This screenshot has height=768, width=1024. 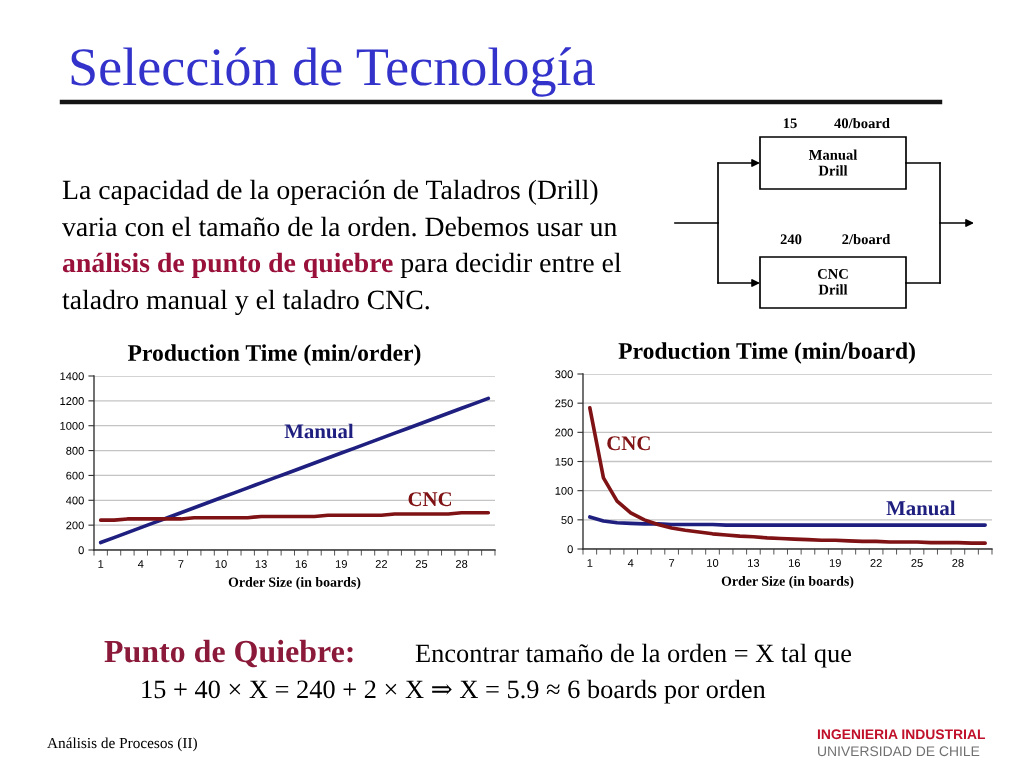 I want to click on text: CNC Drill, so click(x=832, y=281).